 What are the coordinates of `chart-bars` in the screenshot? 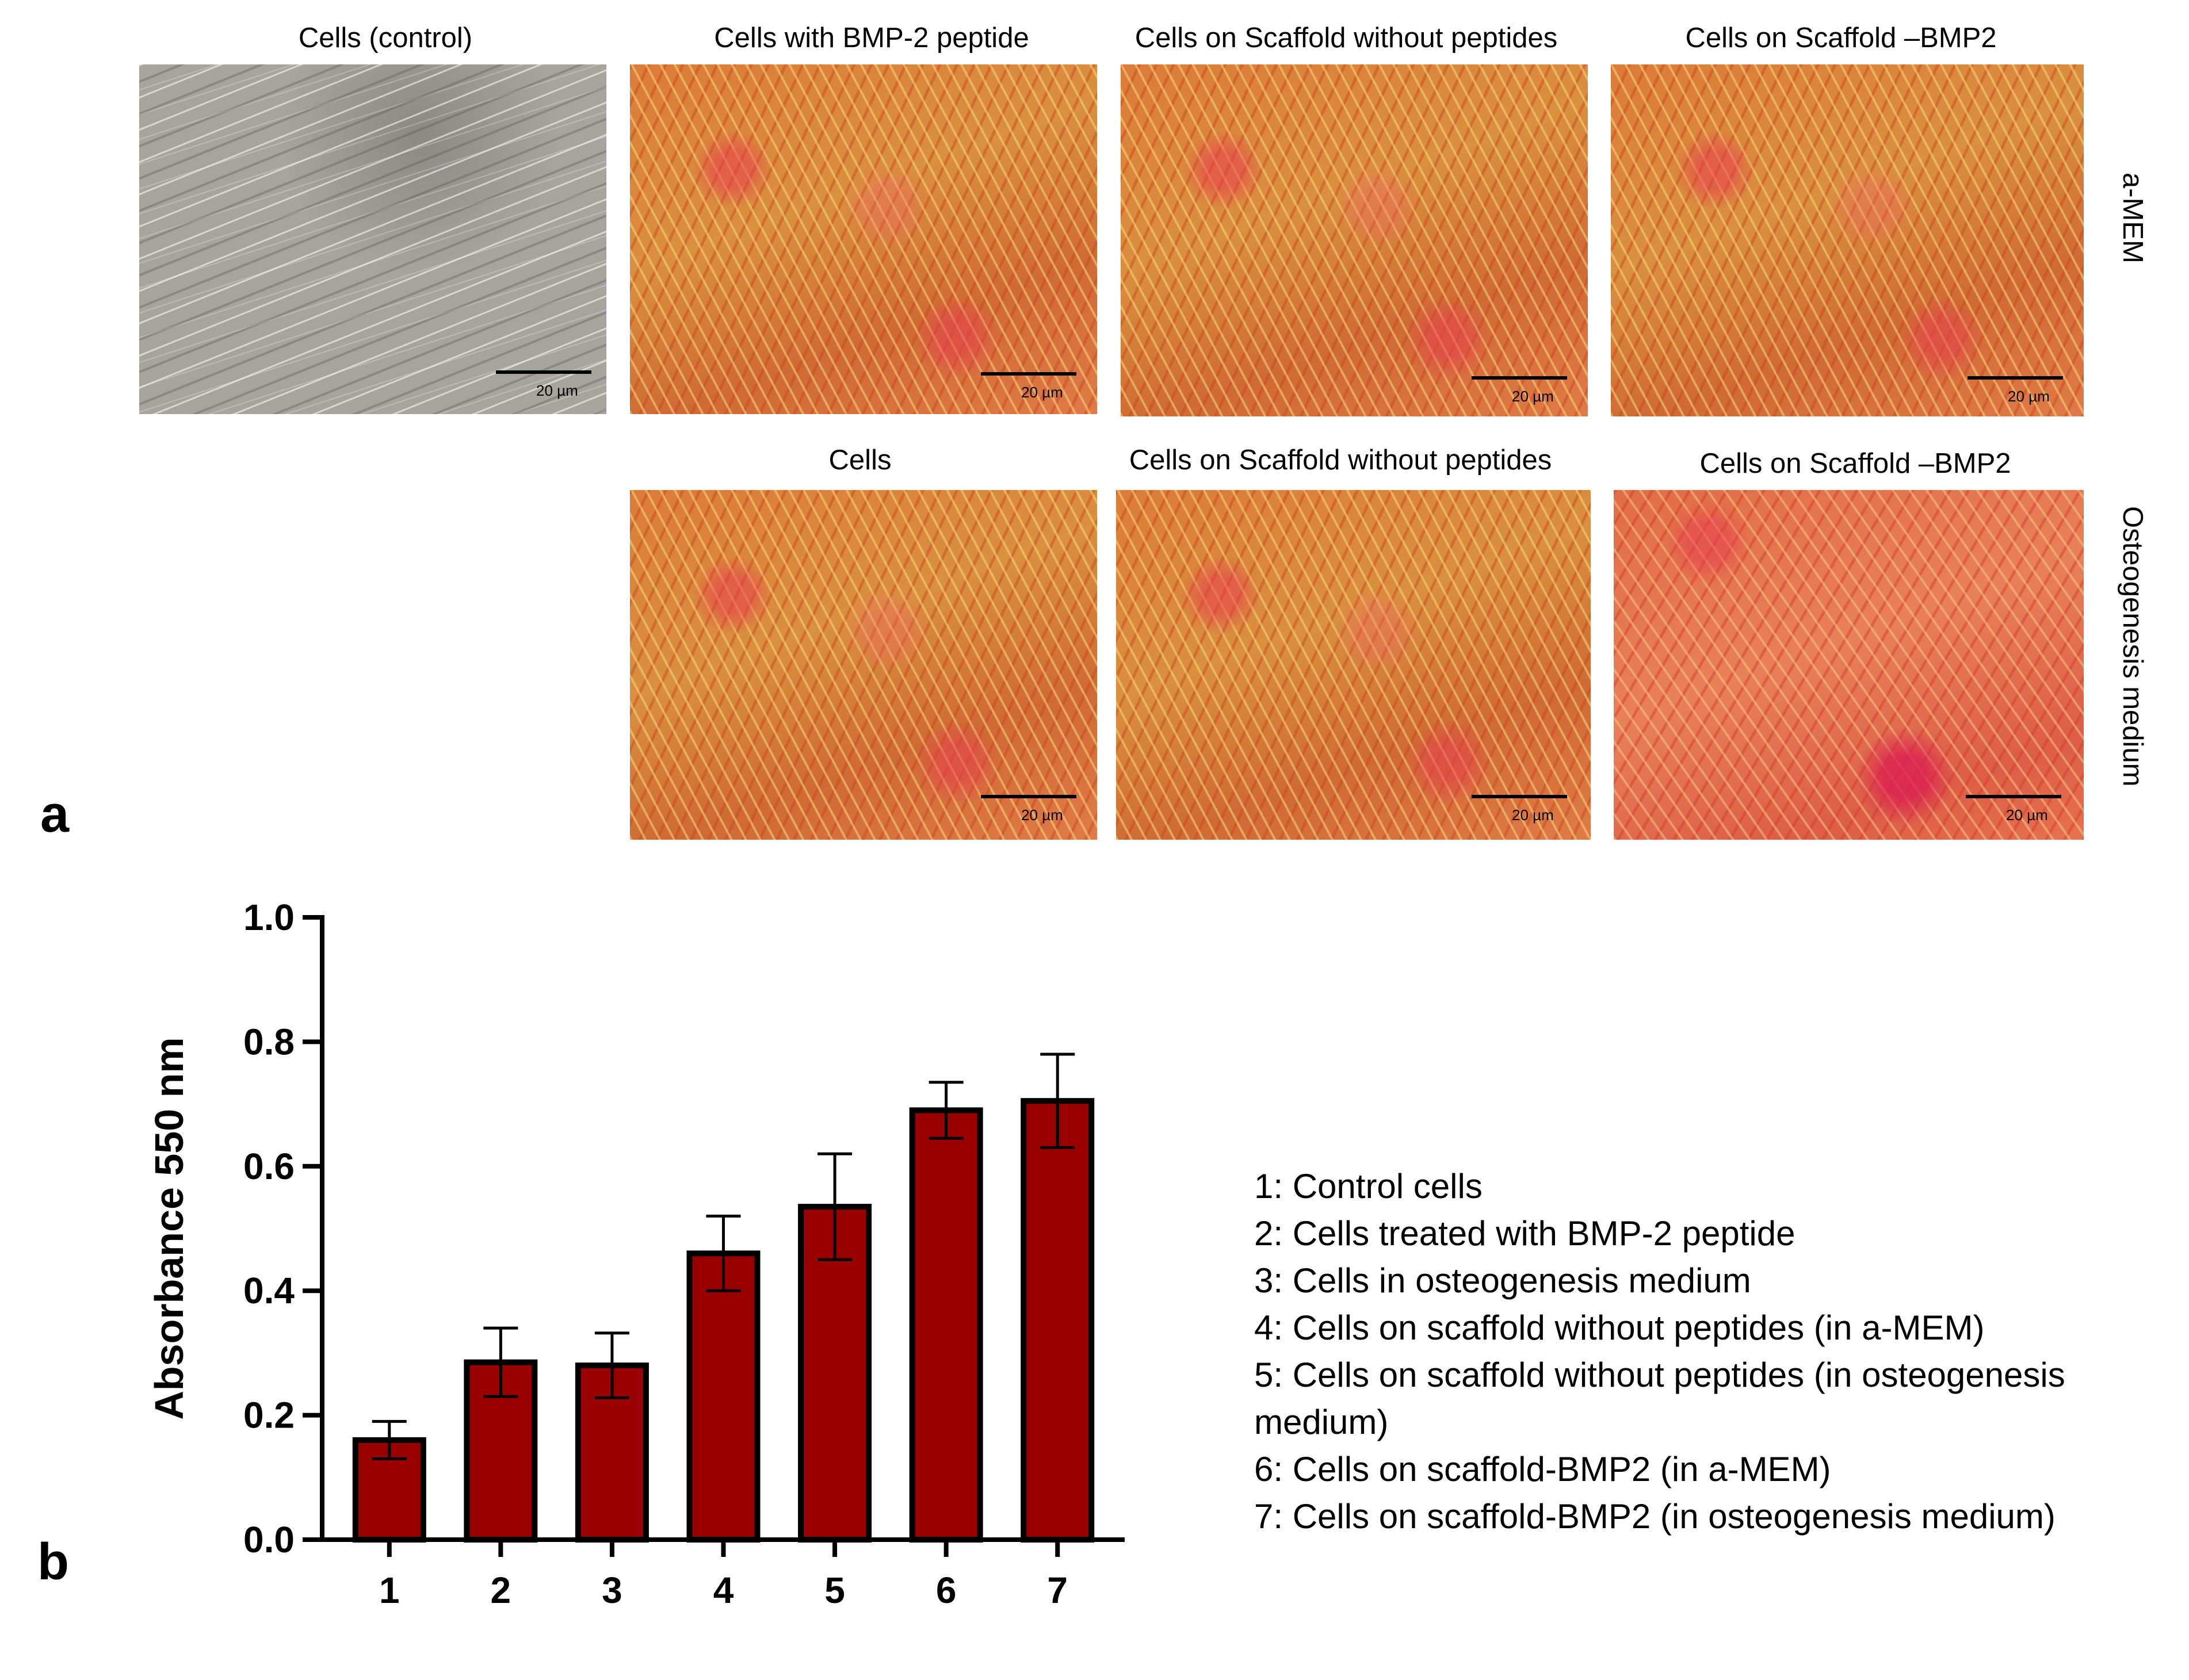 It's located at (723, 1298).